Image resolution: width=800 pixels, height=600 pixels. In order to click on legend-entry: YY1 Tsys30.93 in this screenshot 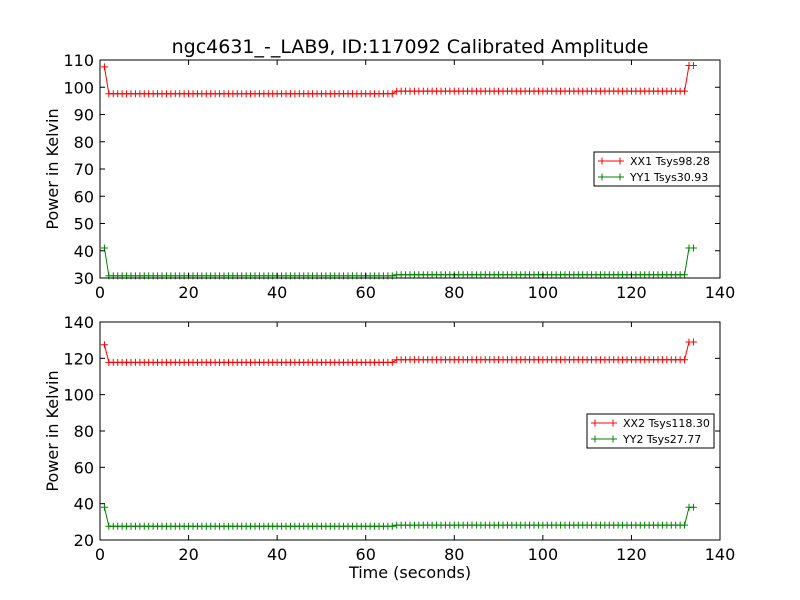, I will do `click(653, 177)`.